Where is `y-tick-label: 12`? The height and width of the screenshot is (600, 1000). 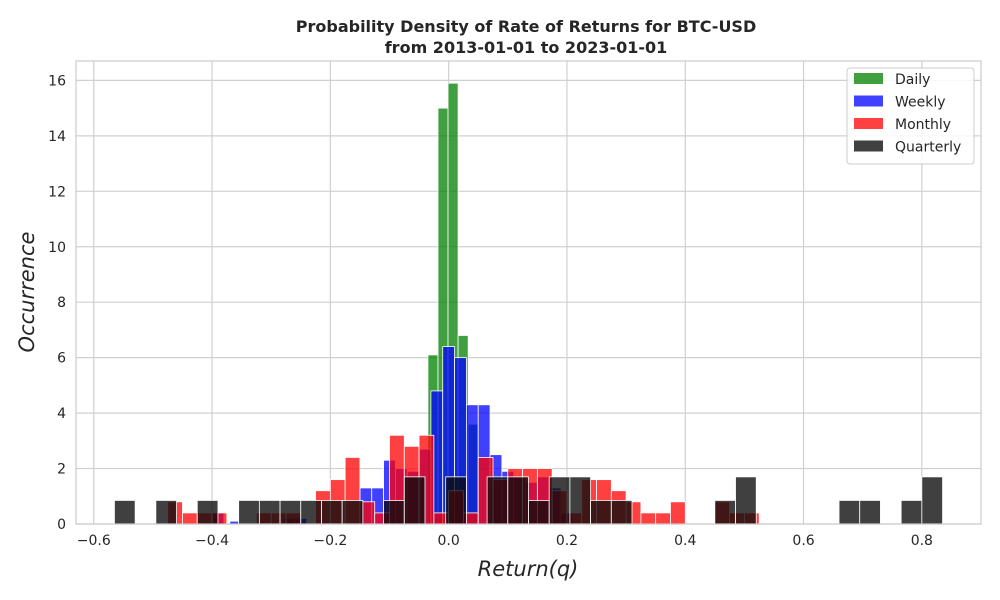 y-tick-label: 12 is located at coordinates (57, 192).